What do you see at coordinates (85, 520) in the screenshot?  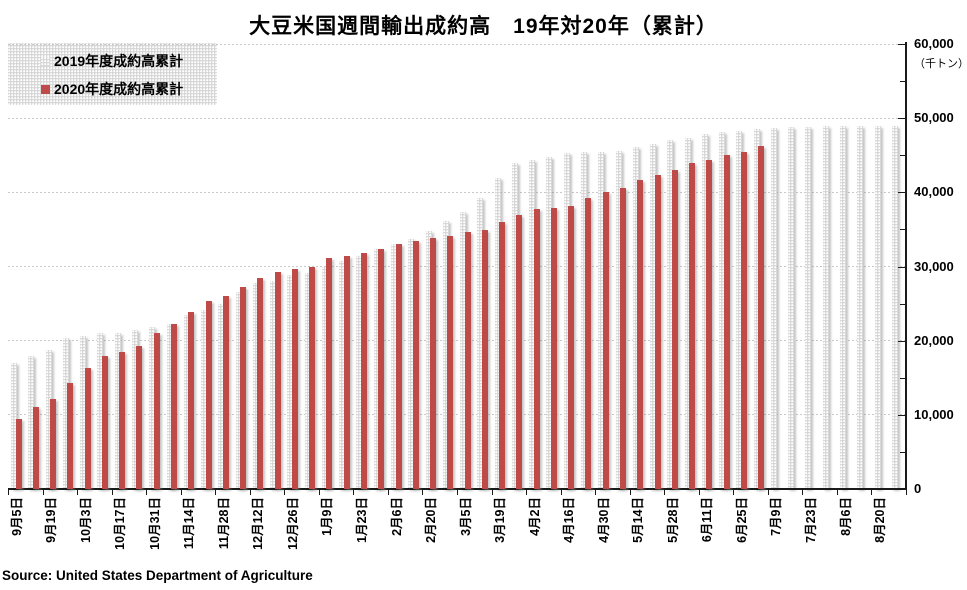 I see `x-axis-label: 10月3日` at bounding box center [85, 520].